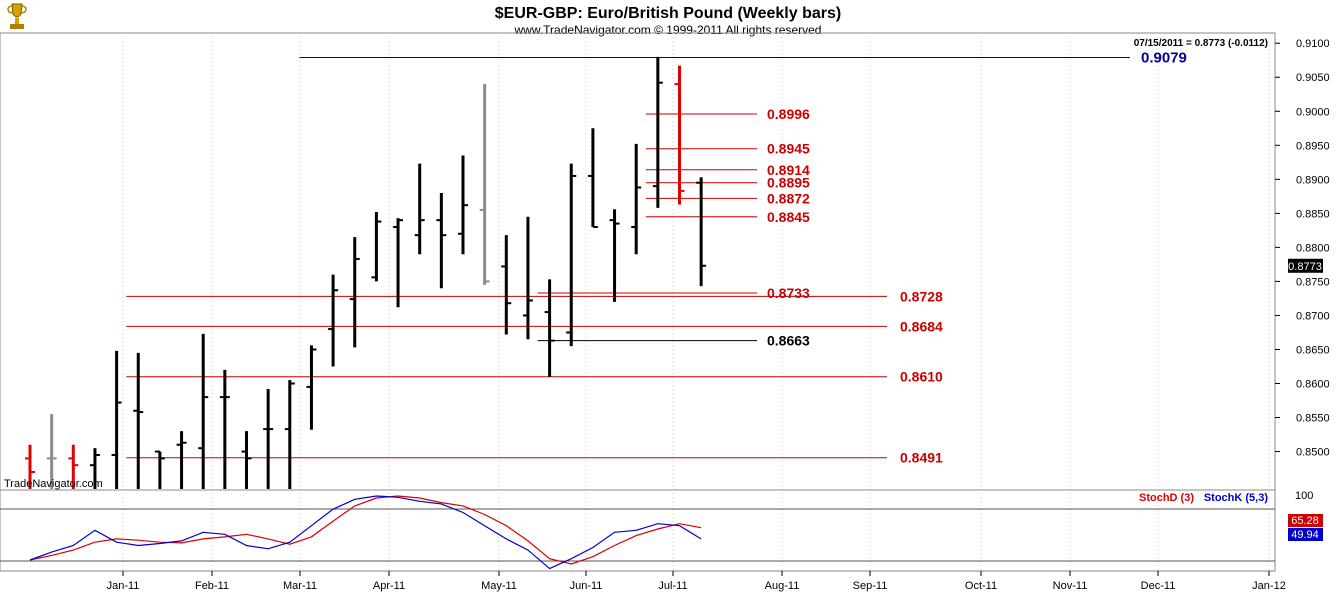 This screenshot has width=1336, height=594. What do you see at coordinates (1304, 496) in the screenshot?
I see `stoch-scale-label: 100` at bounding box center [1304, 496].